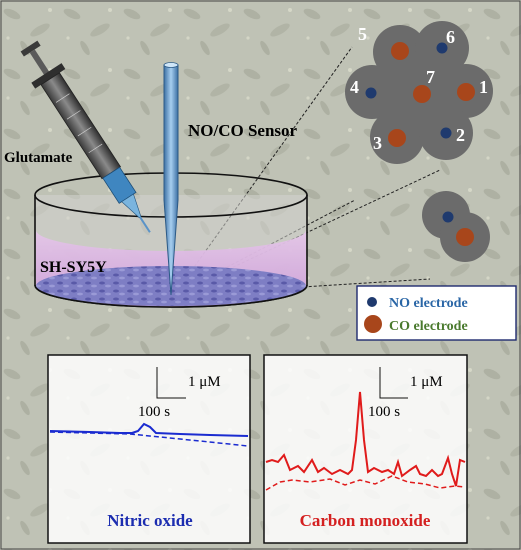  I want to click on cell-line-label: SH-SY5Y, so click(73, 267).